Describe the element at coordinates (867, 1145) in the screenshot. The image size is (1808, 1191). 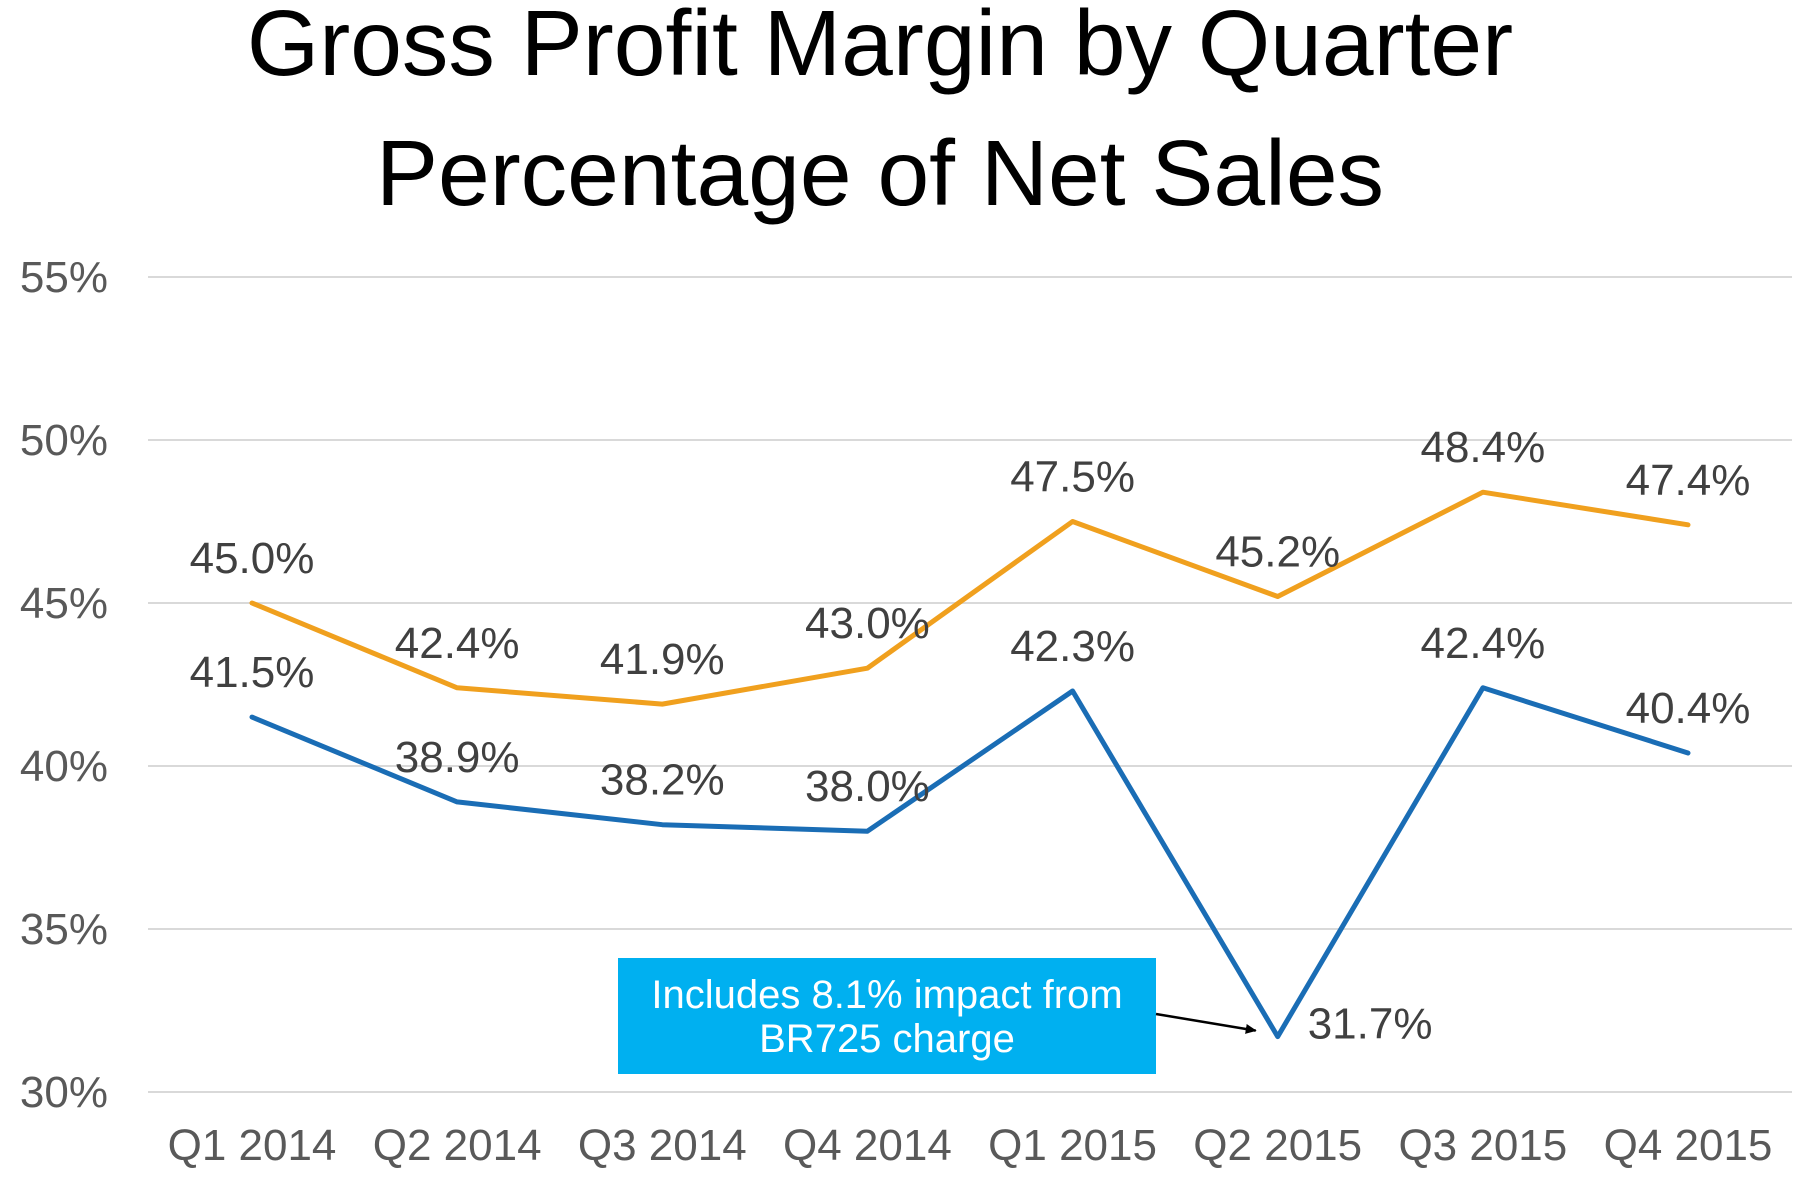
I see `x-tick-label: Q4 2014` at that location.